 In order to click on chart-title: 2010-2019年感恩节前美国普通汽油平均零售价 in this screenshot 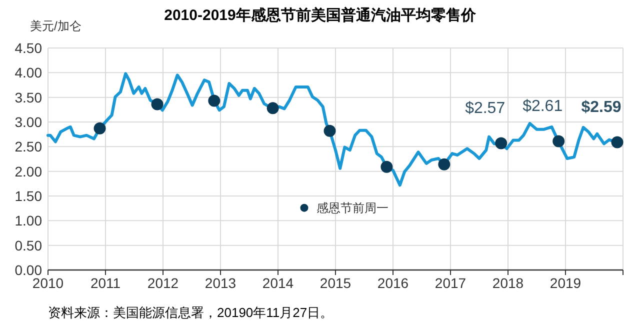, I will do `click(320, 15)`.